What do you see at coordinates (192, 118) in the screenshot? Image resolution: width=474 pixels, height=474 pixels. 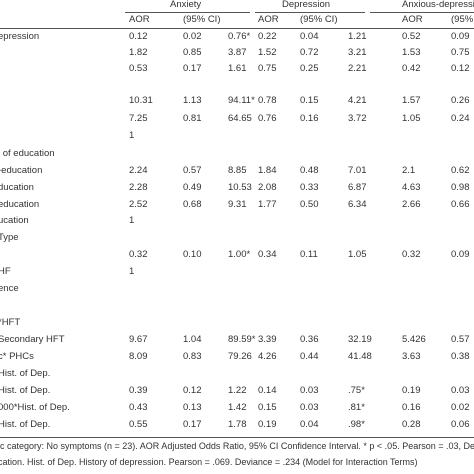 I see `cell: 0.81` at bounding box center [192, 118].